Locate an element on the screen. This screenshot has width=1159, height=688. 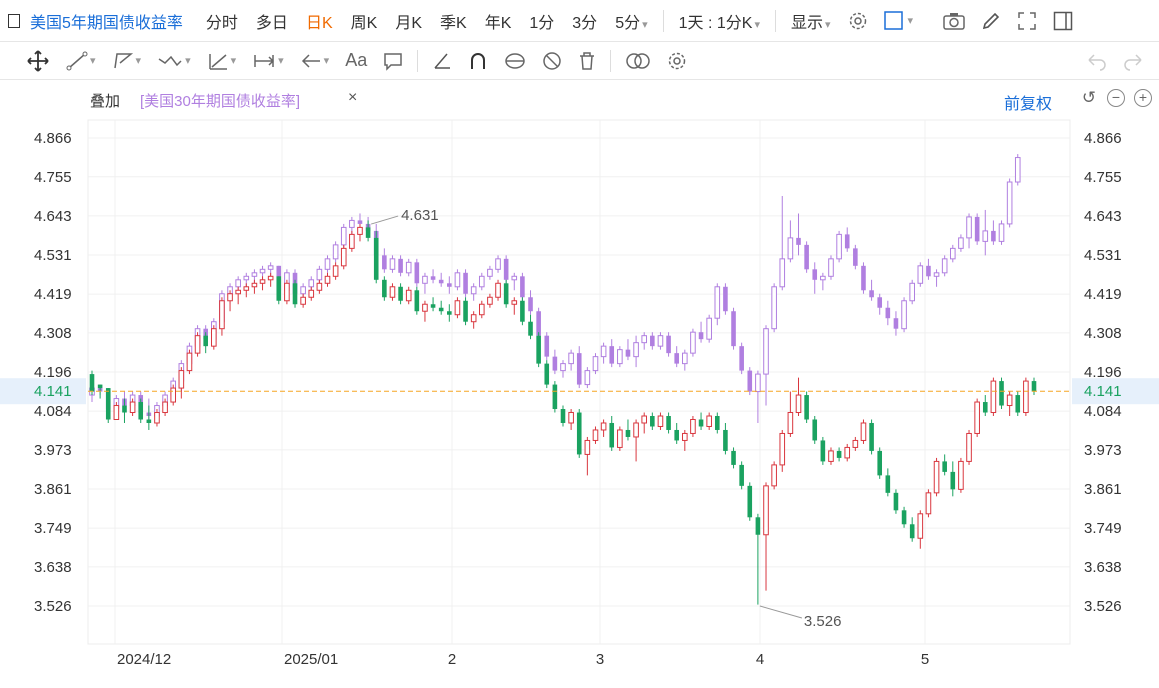
sidebar-toggle-icon is located at coordinates (1063, 21).